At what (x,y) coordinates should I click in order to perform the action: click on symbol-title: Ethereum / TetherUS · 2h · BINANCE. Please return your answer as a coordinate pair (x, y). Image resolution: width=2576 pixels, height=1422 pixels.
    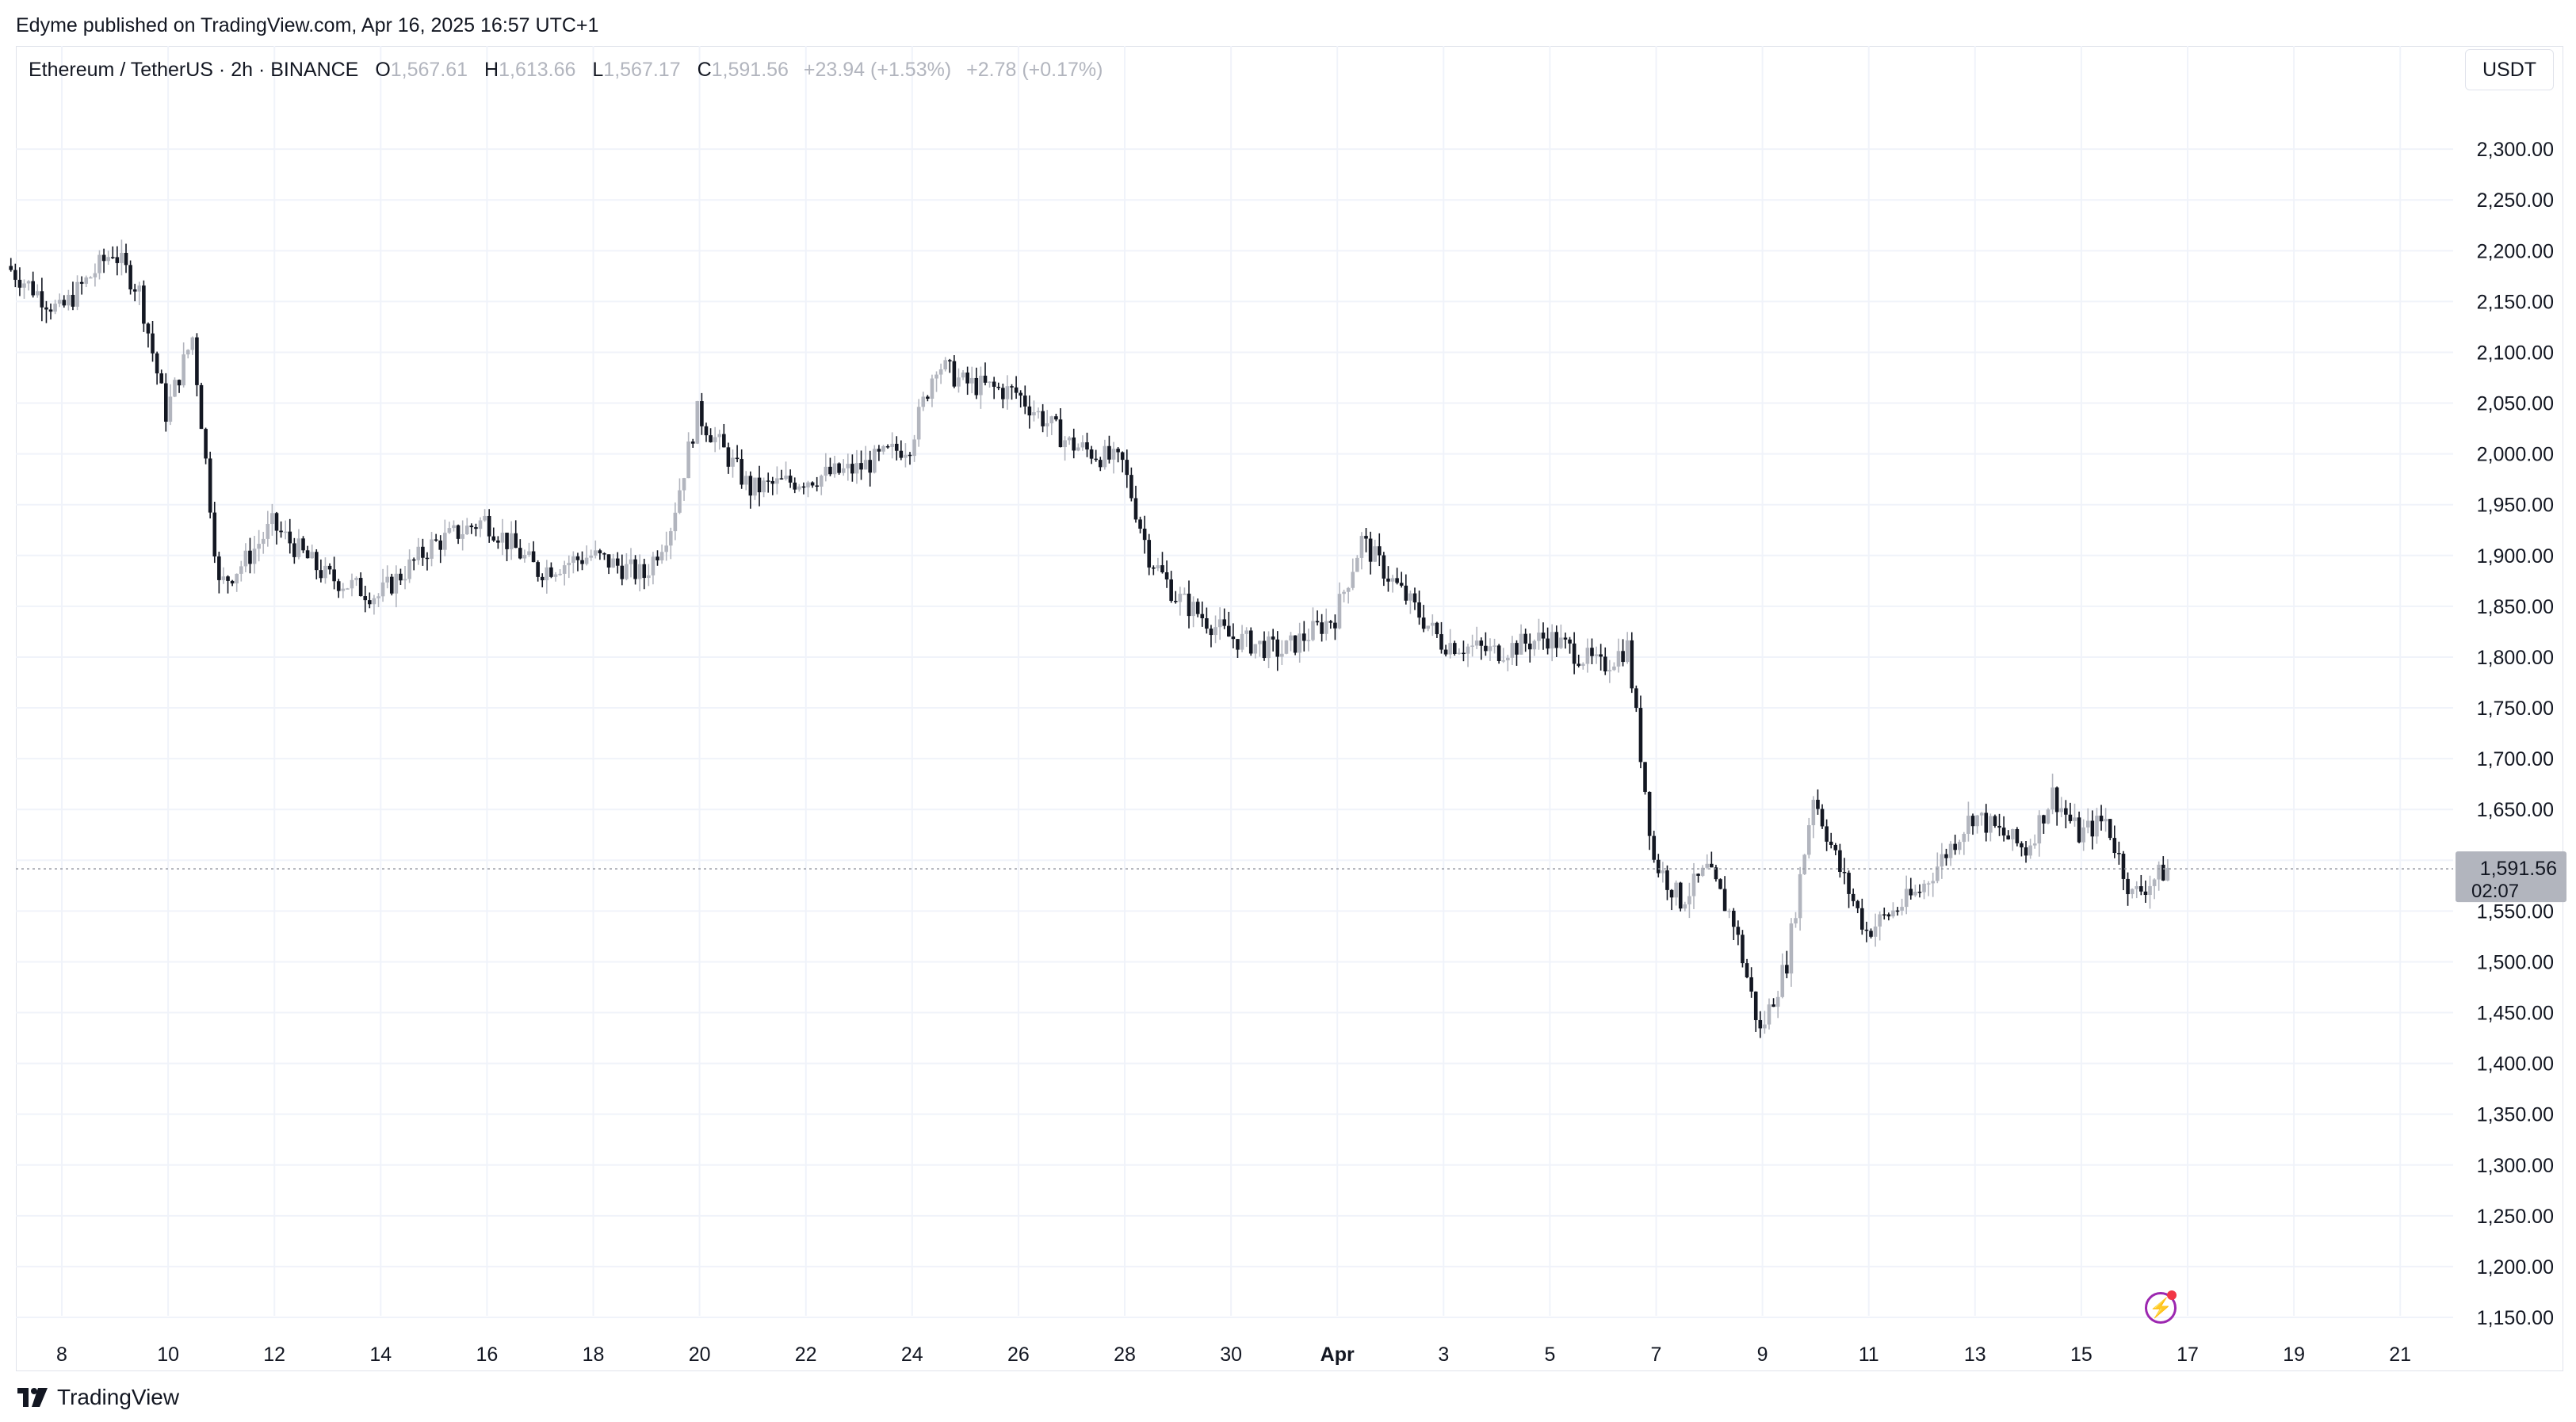
    Looking at the image, I should click on (194, 70).